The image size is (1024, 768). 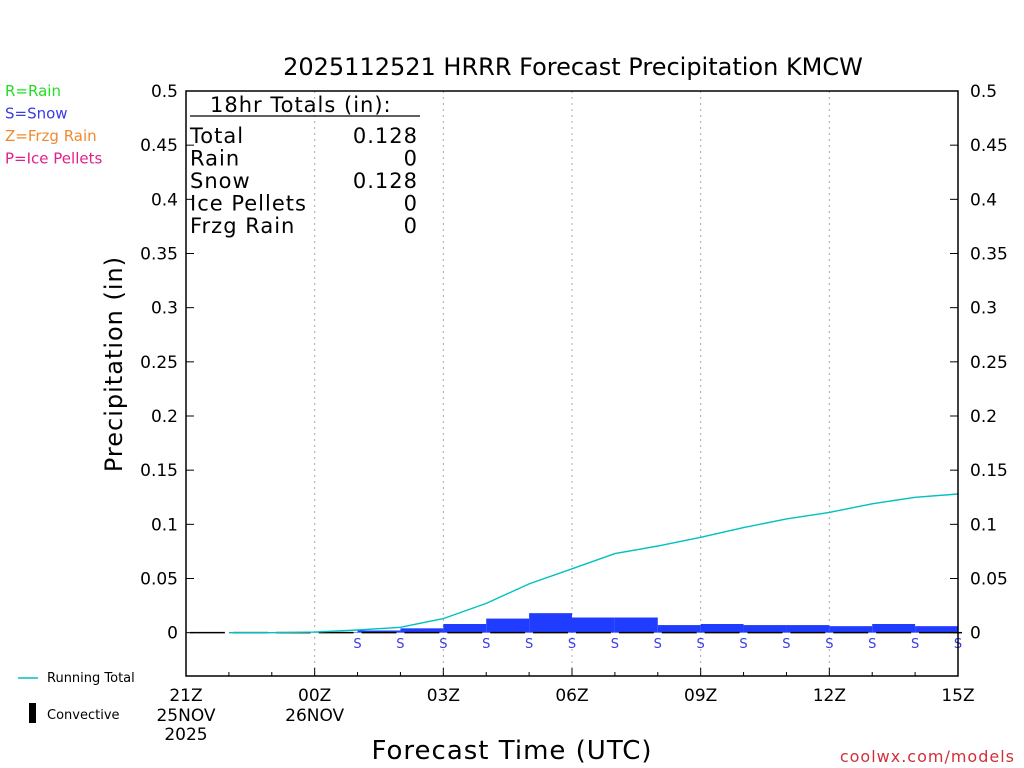 What do you see at coordinates (989, 363) in the screenshot?
I see `y-tick-label-right: 0.25` at bounding box center [989, 363].